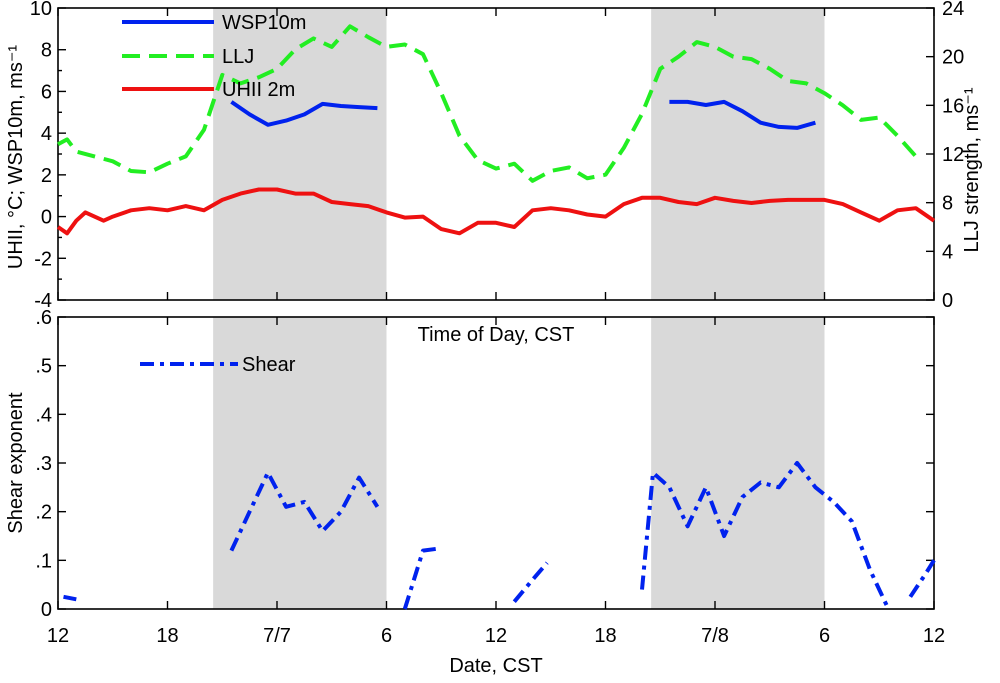 The height and width of the screenshot is (683, 1000). What do you see at coordinates (953, 58) in the screenshot?
I see `y2-tick-label: 20` at bounding box center [953, 58].